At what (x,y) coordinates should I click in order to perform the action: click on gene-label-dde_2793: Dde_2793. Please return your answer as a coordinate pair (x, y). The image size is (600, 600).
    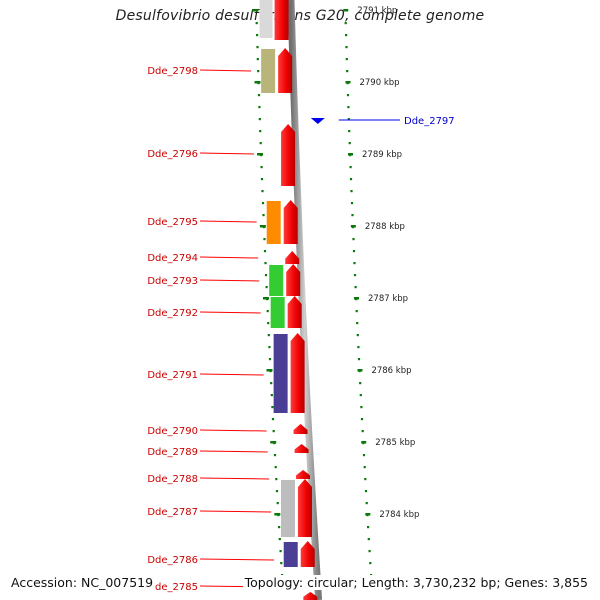
    Looking at the image, I should click on (172, 281).